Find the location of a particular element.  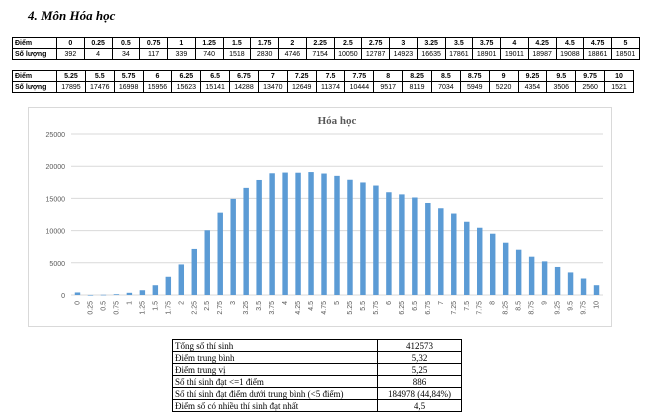

x-tick-label: 4.75 is located at coordinates (324, 308).